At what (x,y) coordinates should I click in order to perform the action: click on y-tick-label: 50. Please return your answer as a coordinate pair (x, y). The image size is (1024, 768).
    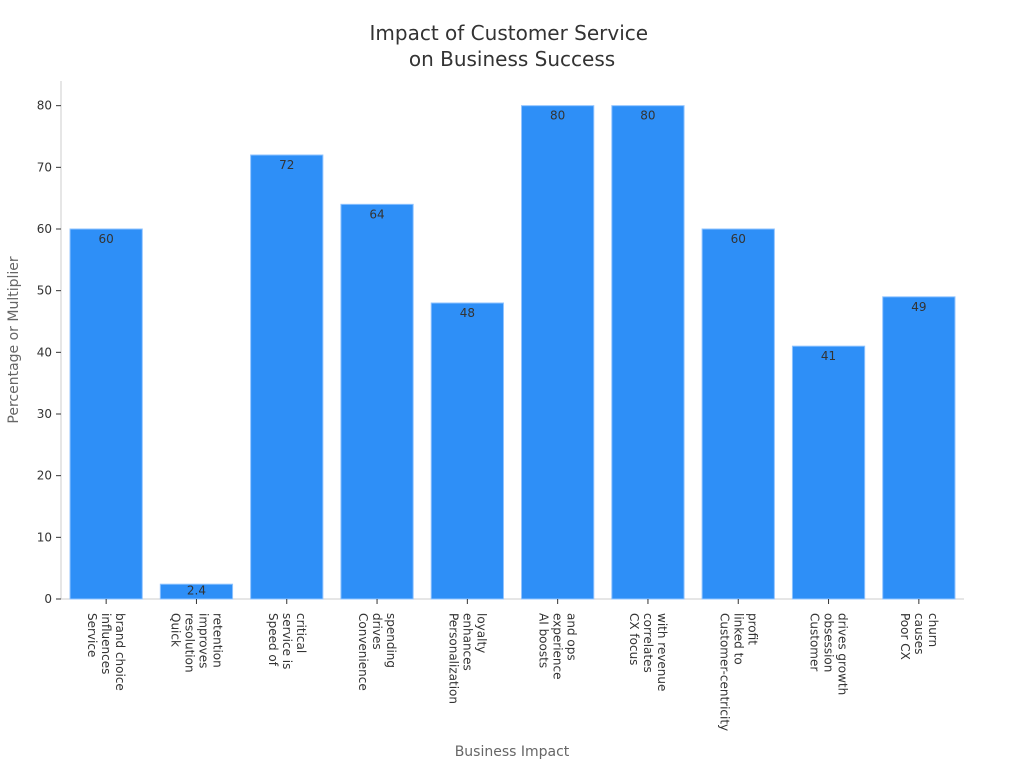
    Looking at the image, I should click on (44, 291).